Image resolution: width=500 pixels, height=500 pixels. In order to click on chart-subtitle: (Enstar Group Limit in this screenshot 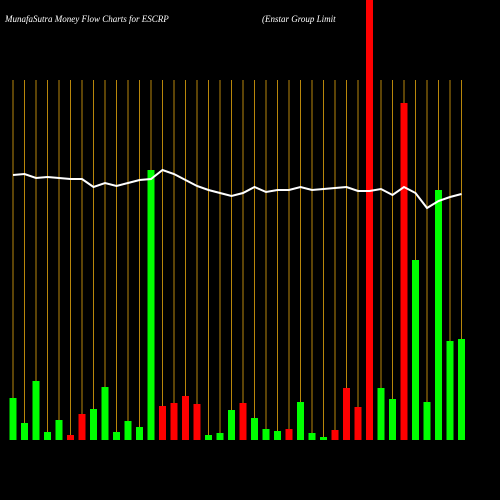, I will do `click(299, 19)`.